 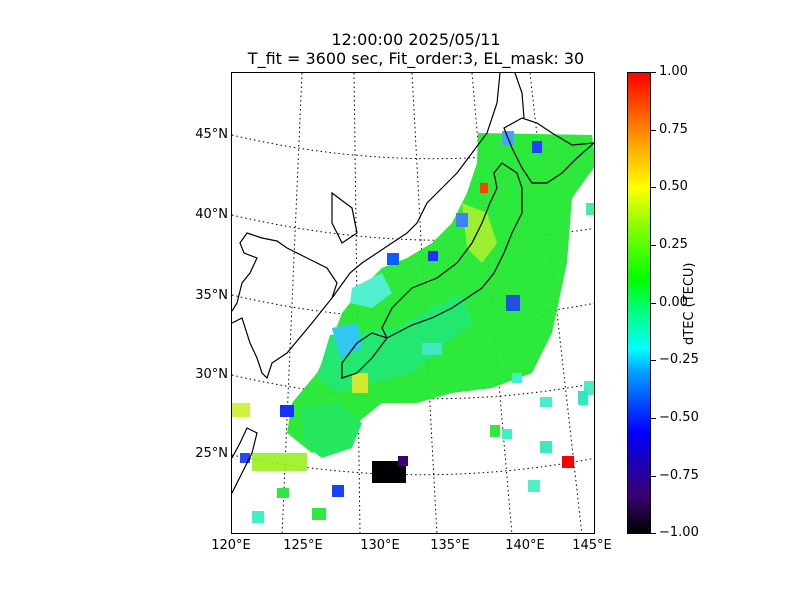 What do you see at coordinates (211, 374) in the screenshot?
I see `lat-label-30: 30°N` at bounding box center [211, 374].